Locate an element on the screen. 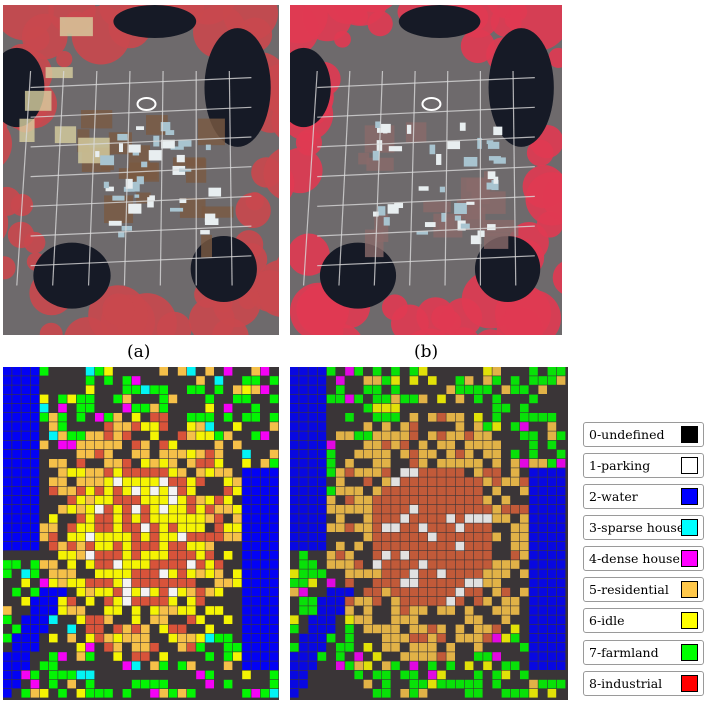 Image resolution: width=716 pixels, height=705 pixels. road is located at coordinates (141, 112).